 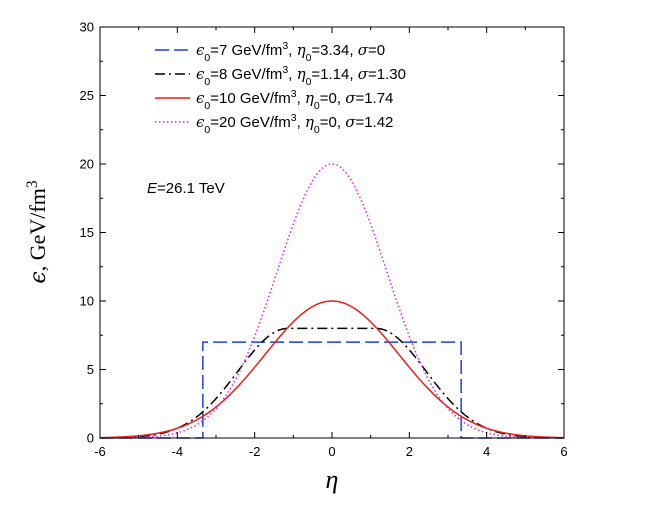 What do you see at coordinates (90, 438) in the screenshot?
I see `y-tick-label: 0` at bounding box center [90, 438].